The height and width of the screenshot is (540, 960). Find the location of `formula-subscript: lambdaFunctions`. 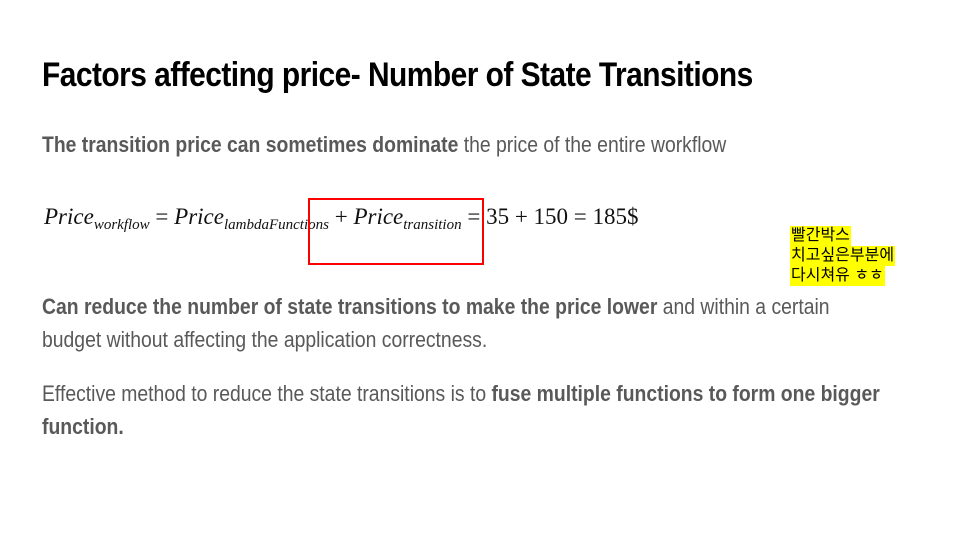

formula-subscript: lambdaFunctions is located at coordinates (276, 225).